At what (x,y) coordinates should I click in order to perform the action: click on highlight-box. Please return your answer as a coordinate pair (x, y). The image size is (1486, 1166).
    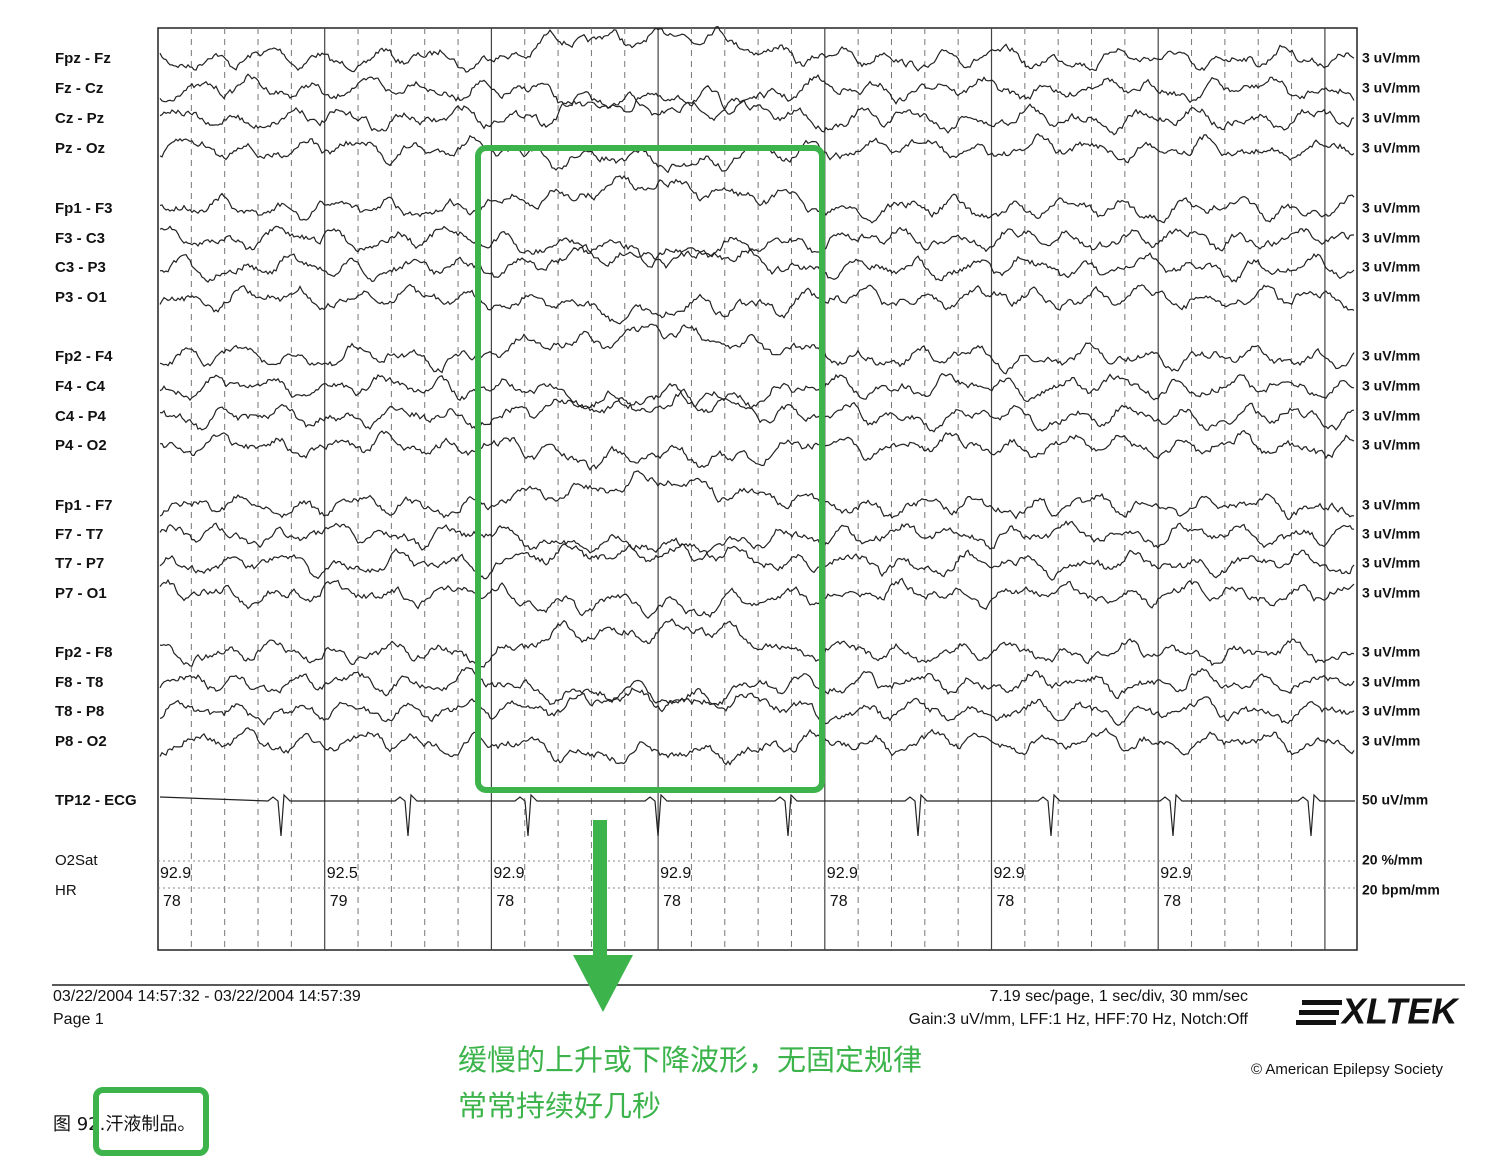
    Looking at the image, I should click on (650, 469).